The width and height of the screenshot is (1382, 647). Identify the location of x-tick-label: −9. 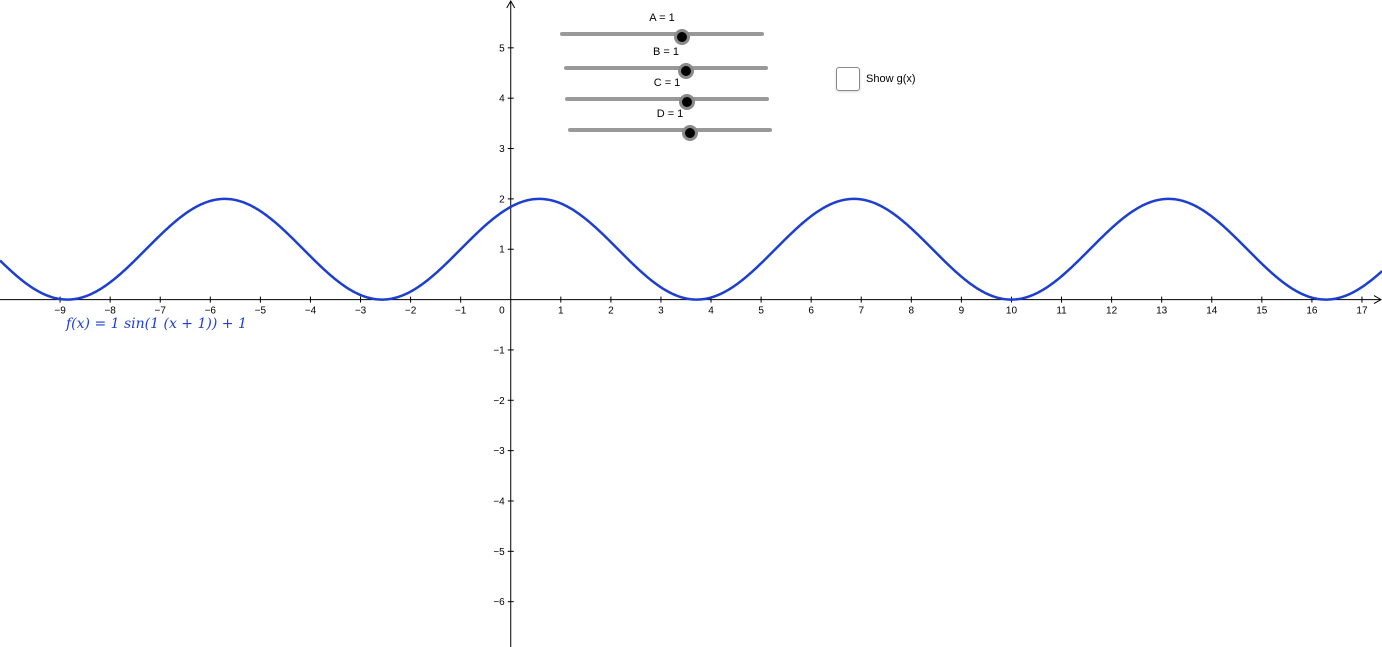
(60, 311).